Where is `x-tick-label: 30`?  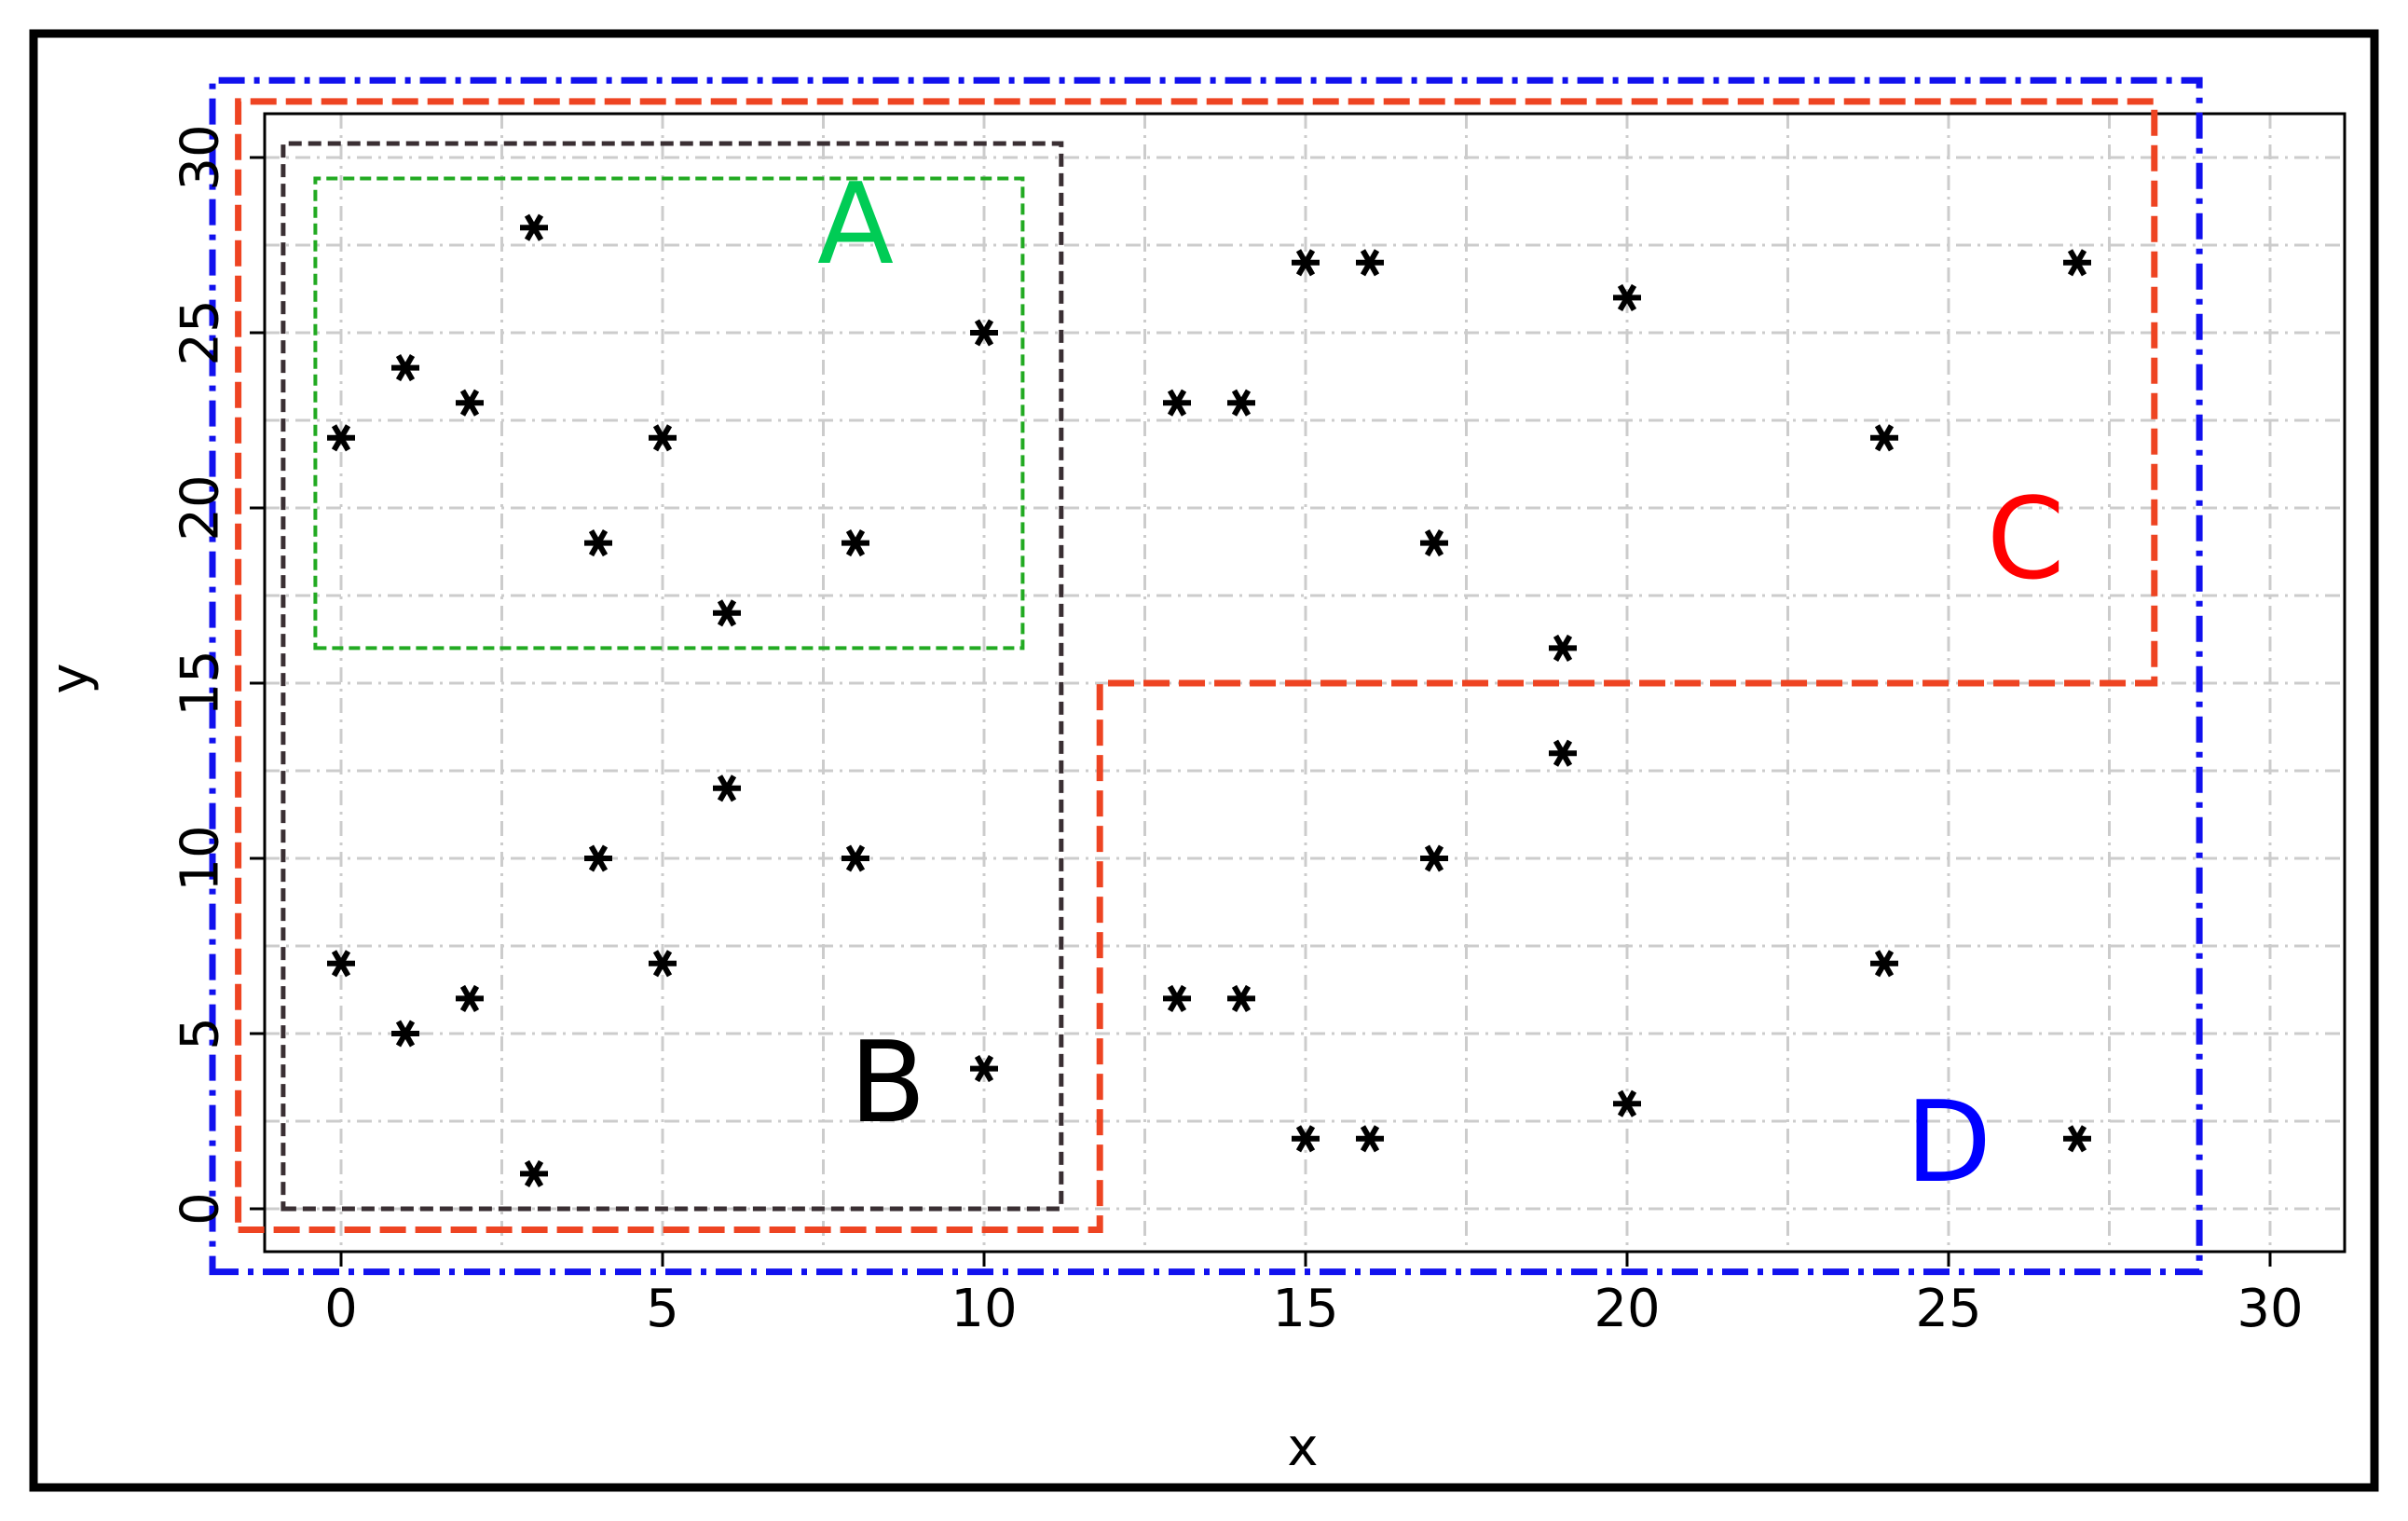
x-tick-label: 30 is located at coordinates (2270, 1309).